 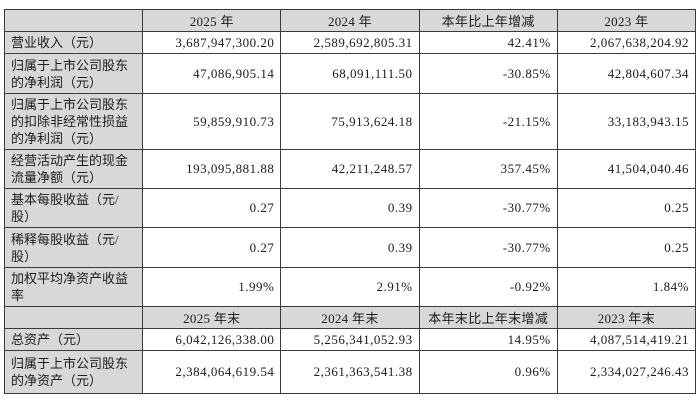 I want to click on cell-2023: 2,334,027,246.43, so click(x=626, y=372).